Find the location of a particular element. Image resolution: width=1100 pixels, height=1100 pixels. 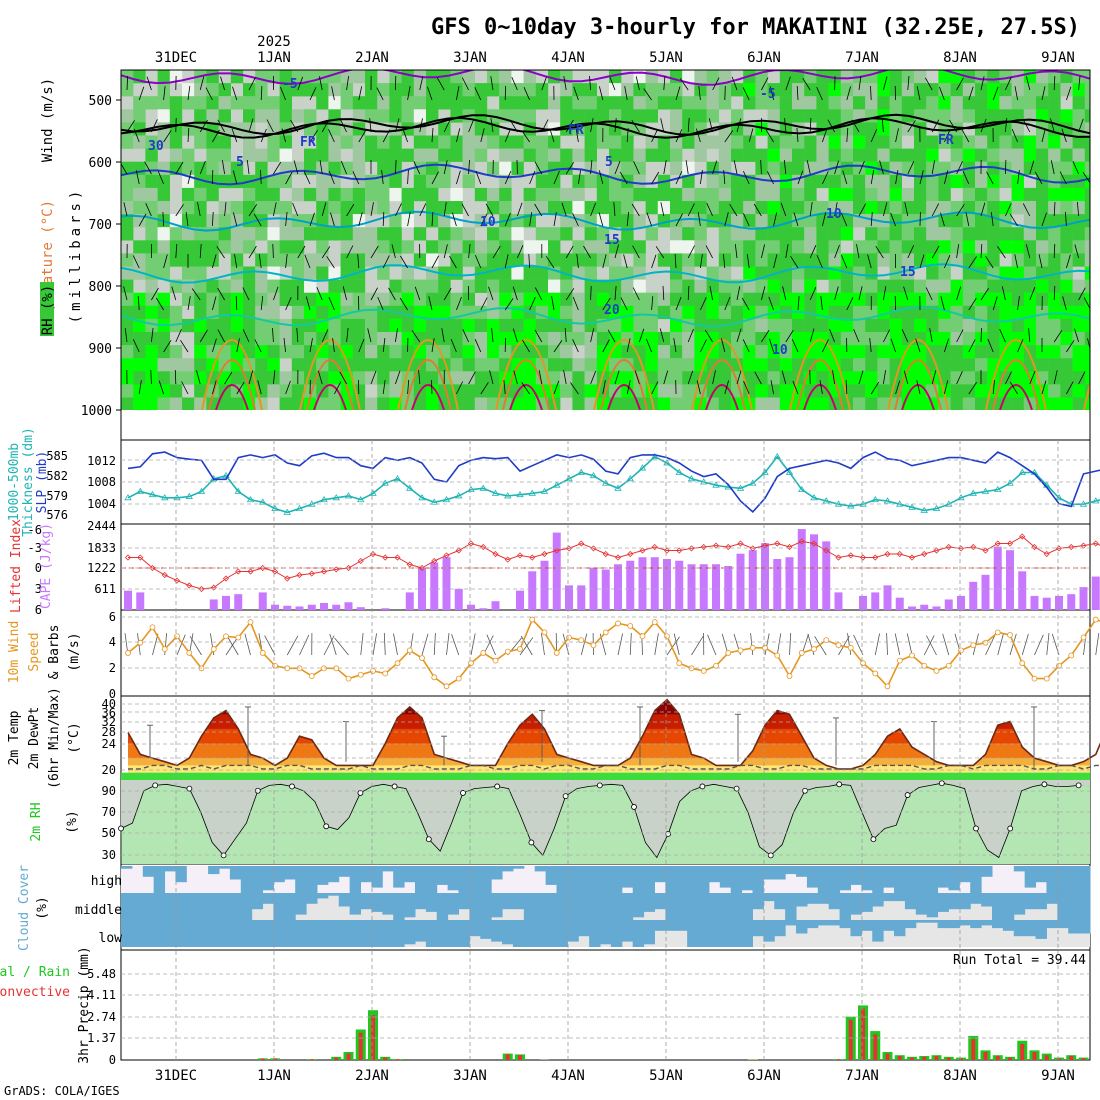

temp2m-fill is located at coordinates (605, 739).